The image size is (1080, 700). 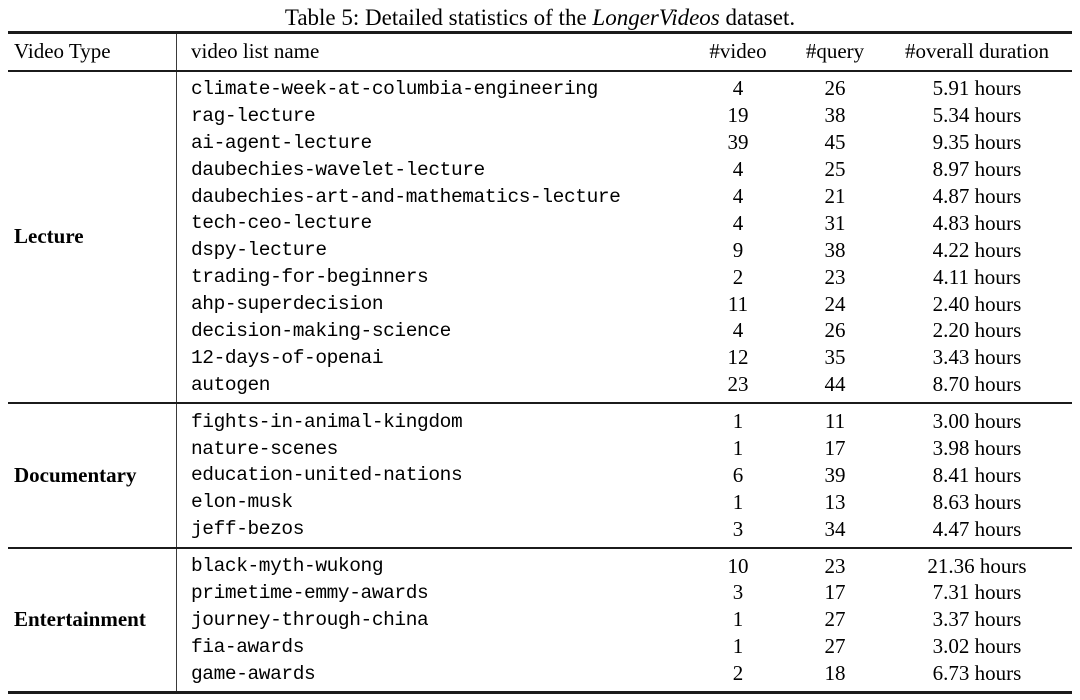 What do you see at coordinates (656, 17) in the screenshot?
I see `caption-dataset-name: LongerVideos` at bounding box center [656, 17].